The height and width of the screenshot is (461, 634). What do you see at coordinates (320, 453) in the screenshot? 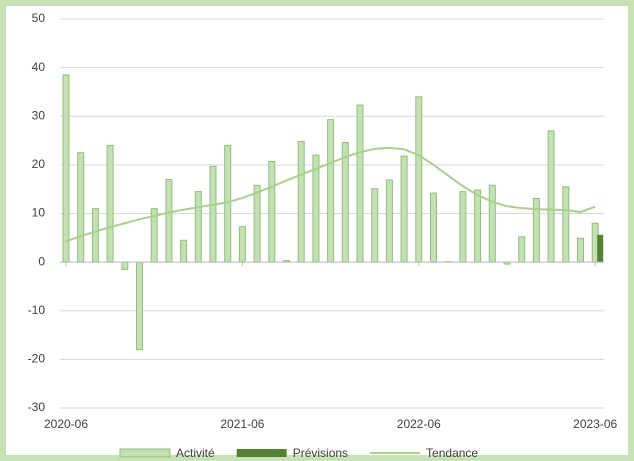
I see `legend-label: Prévisions` at bounding box center [320, 453].